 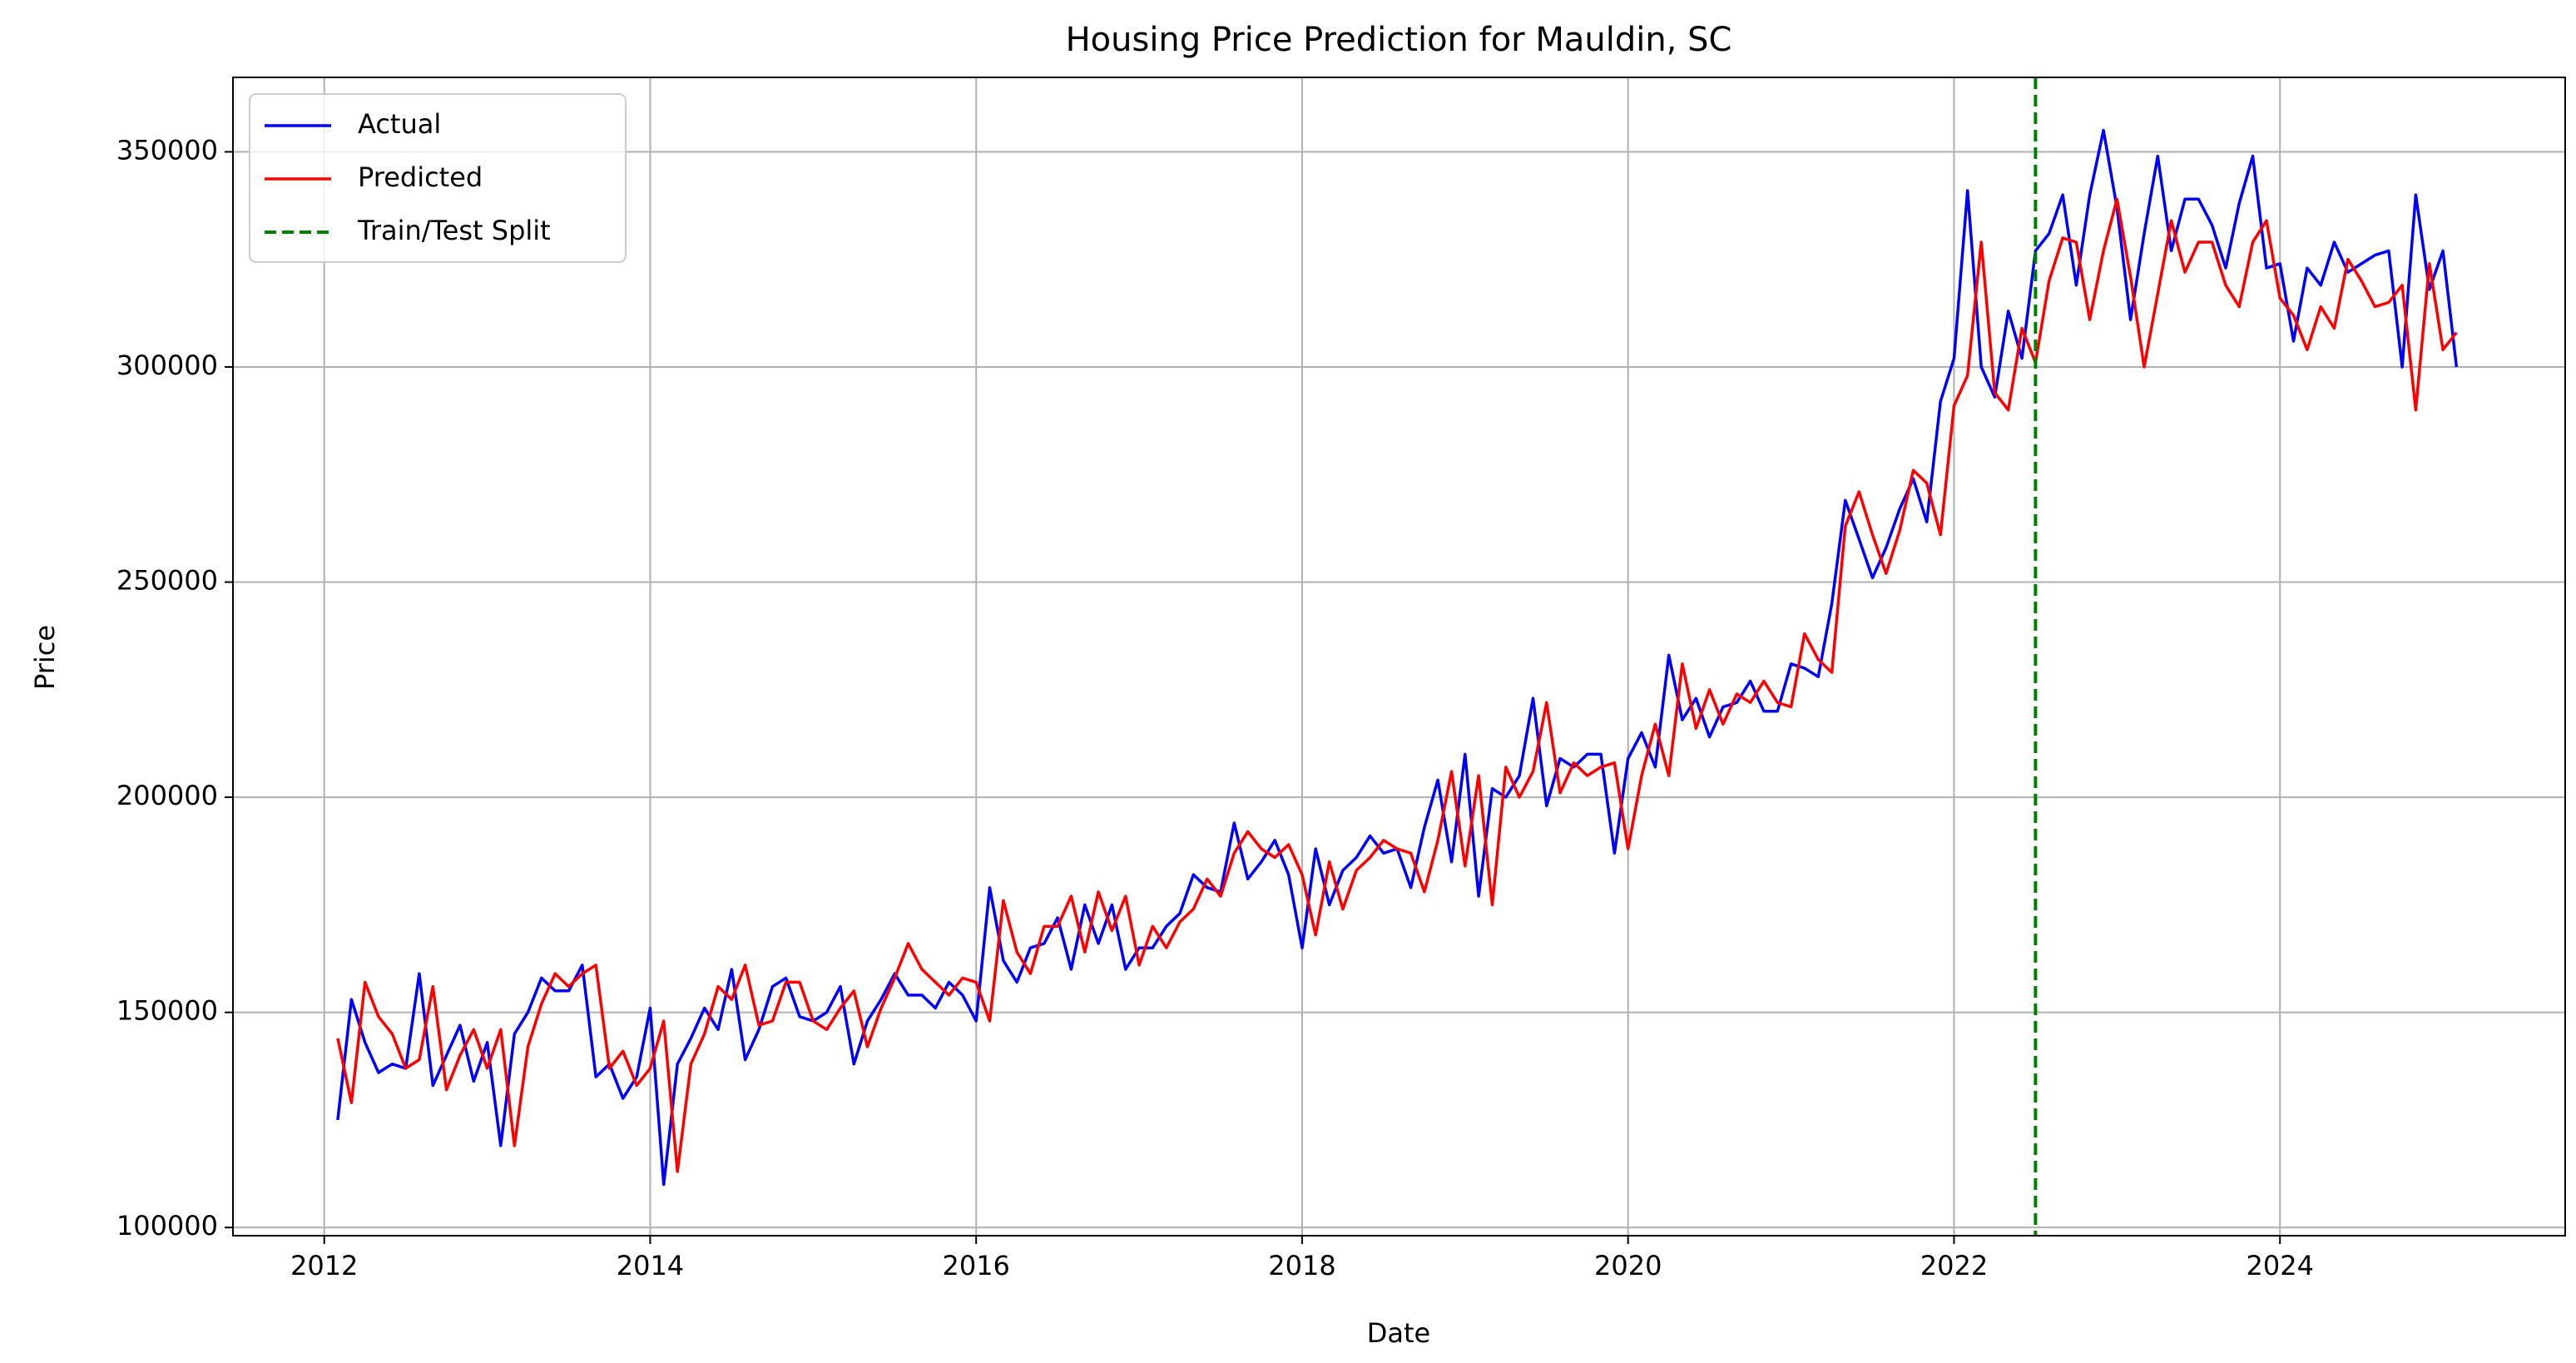 I want to click on chart-title: Housing Price Prediction for Mauldin, SC, so click(x=1399, y=40).